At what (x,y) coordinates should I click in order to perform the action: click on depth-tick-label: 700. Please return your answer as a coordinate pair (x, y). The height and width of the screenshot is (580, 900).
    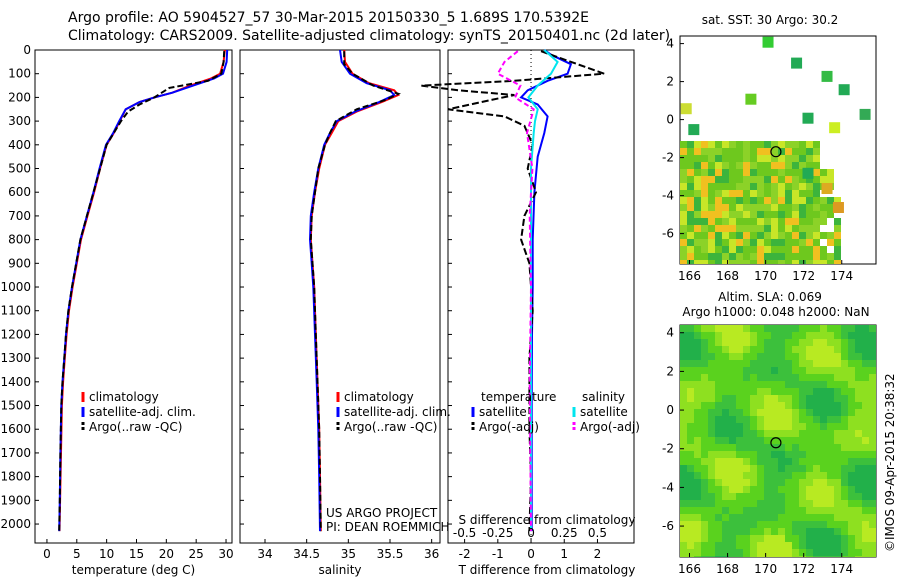
    Looking at the image, I should click on (19, 216).